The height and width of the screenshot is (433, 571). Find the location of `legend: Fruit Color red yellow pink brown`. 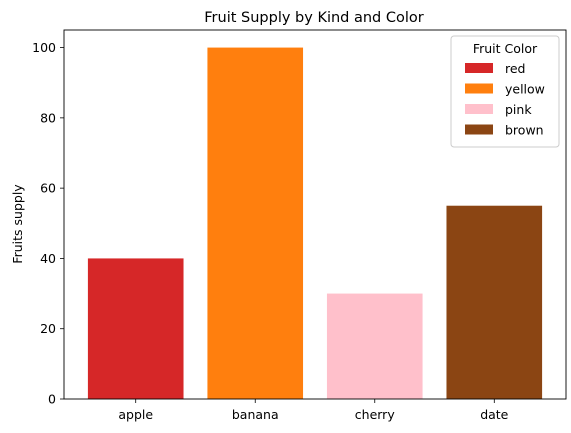

legend: Fruit Color red yellow pink brown is located at coordinates (505, 91).